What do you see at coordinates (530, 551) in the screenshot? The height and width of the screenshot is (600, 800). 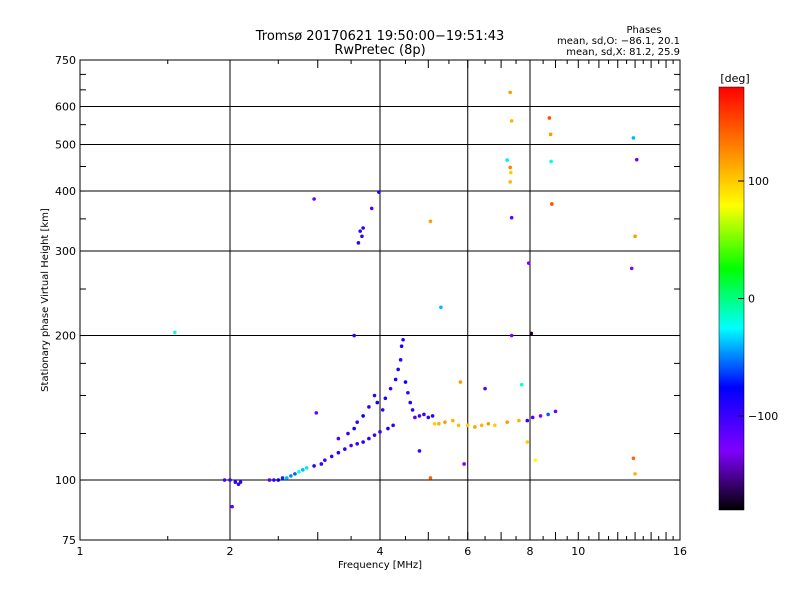 I see `x-tick-label: 8` at bounding box center [530, 551].